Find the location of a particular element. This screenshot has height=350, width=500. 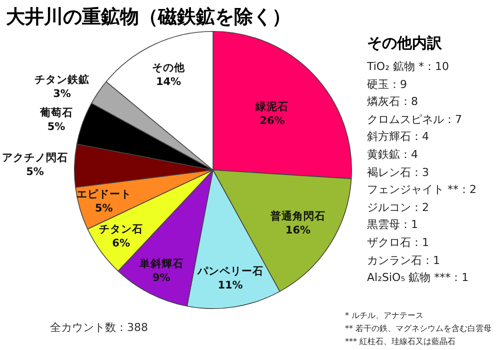

text: 全カウント数：388 is located at coordinates (99, 327).